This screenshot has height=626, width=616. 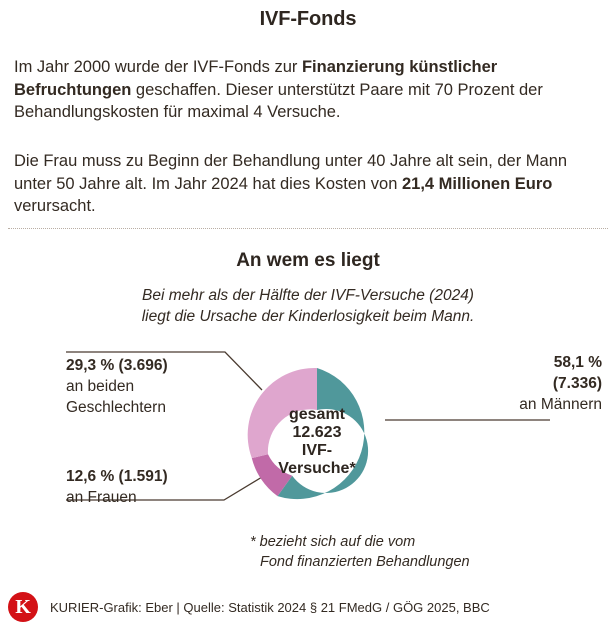 I want to click on callout-men-value-line2: (7.336), so click(x=577, y=383).